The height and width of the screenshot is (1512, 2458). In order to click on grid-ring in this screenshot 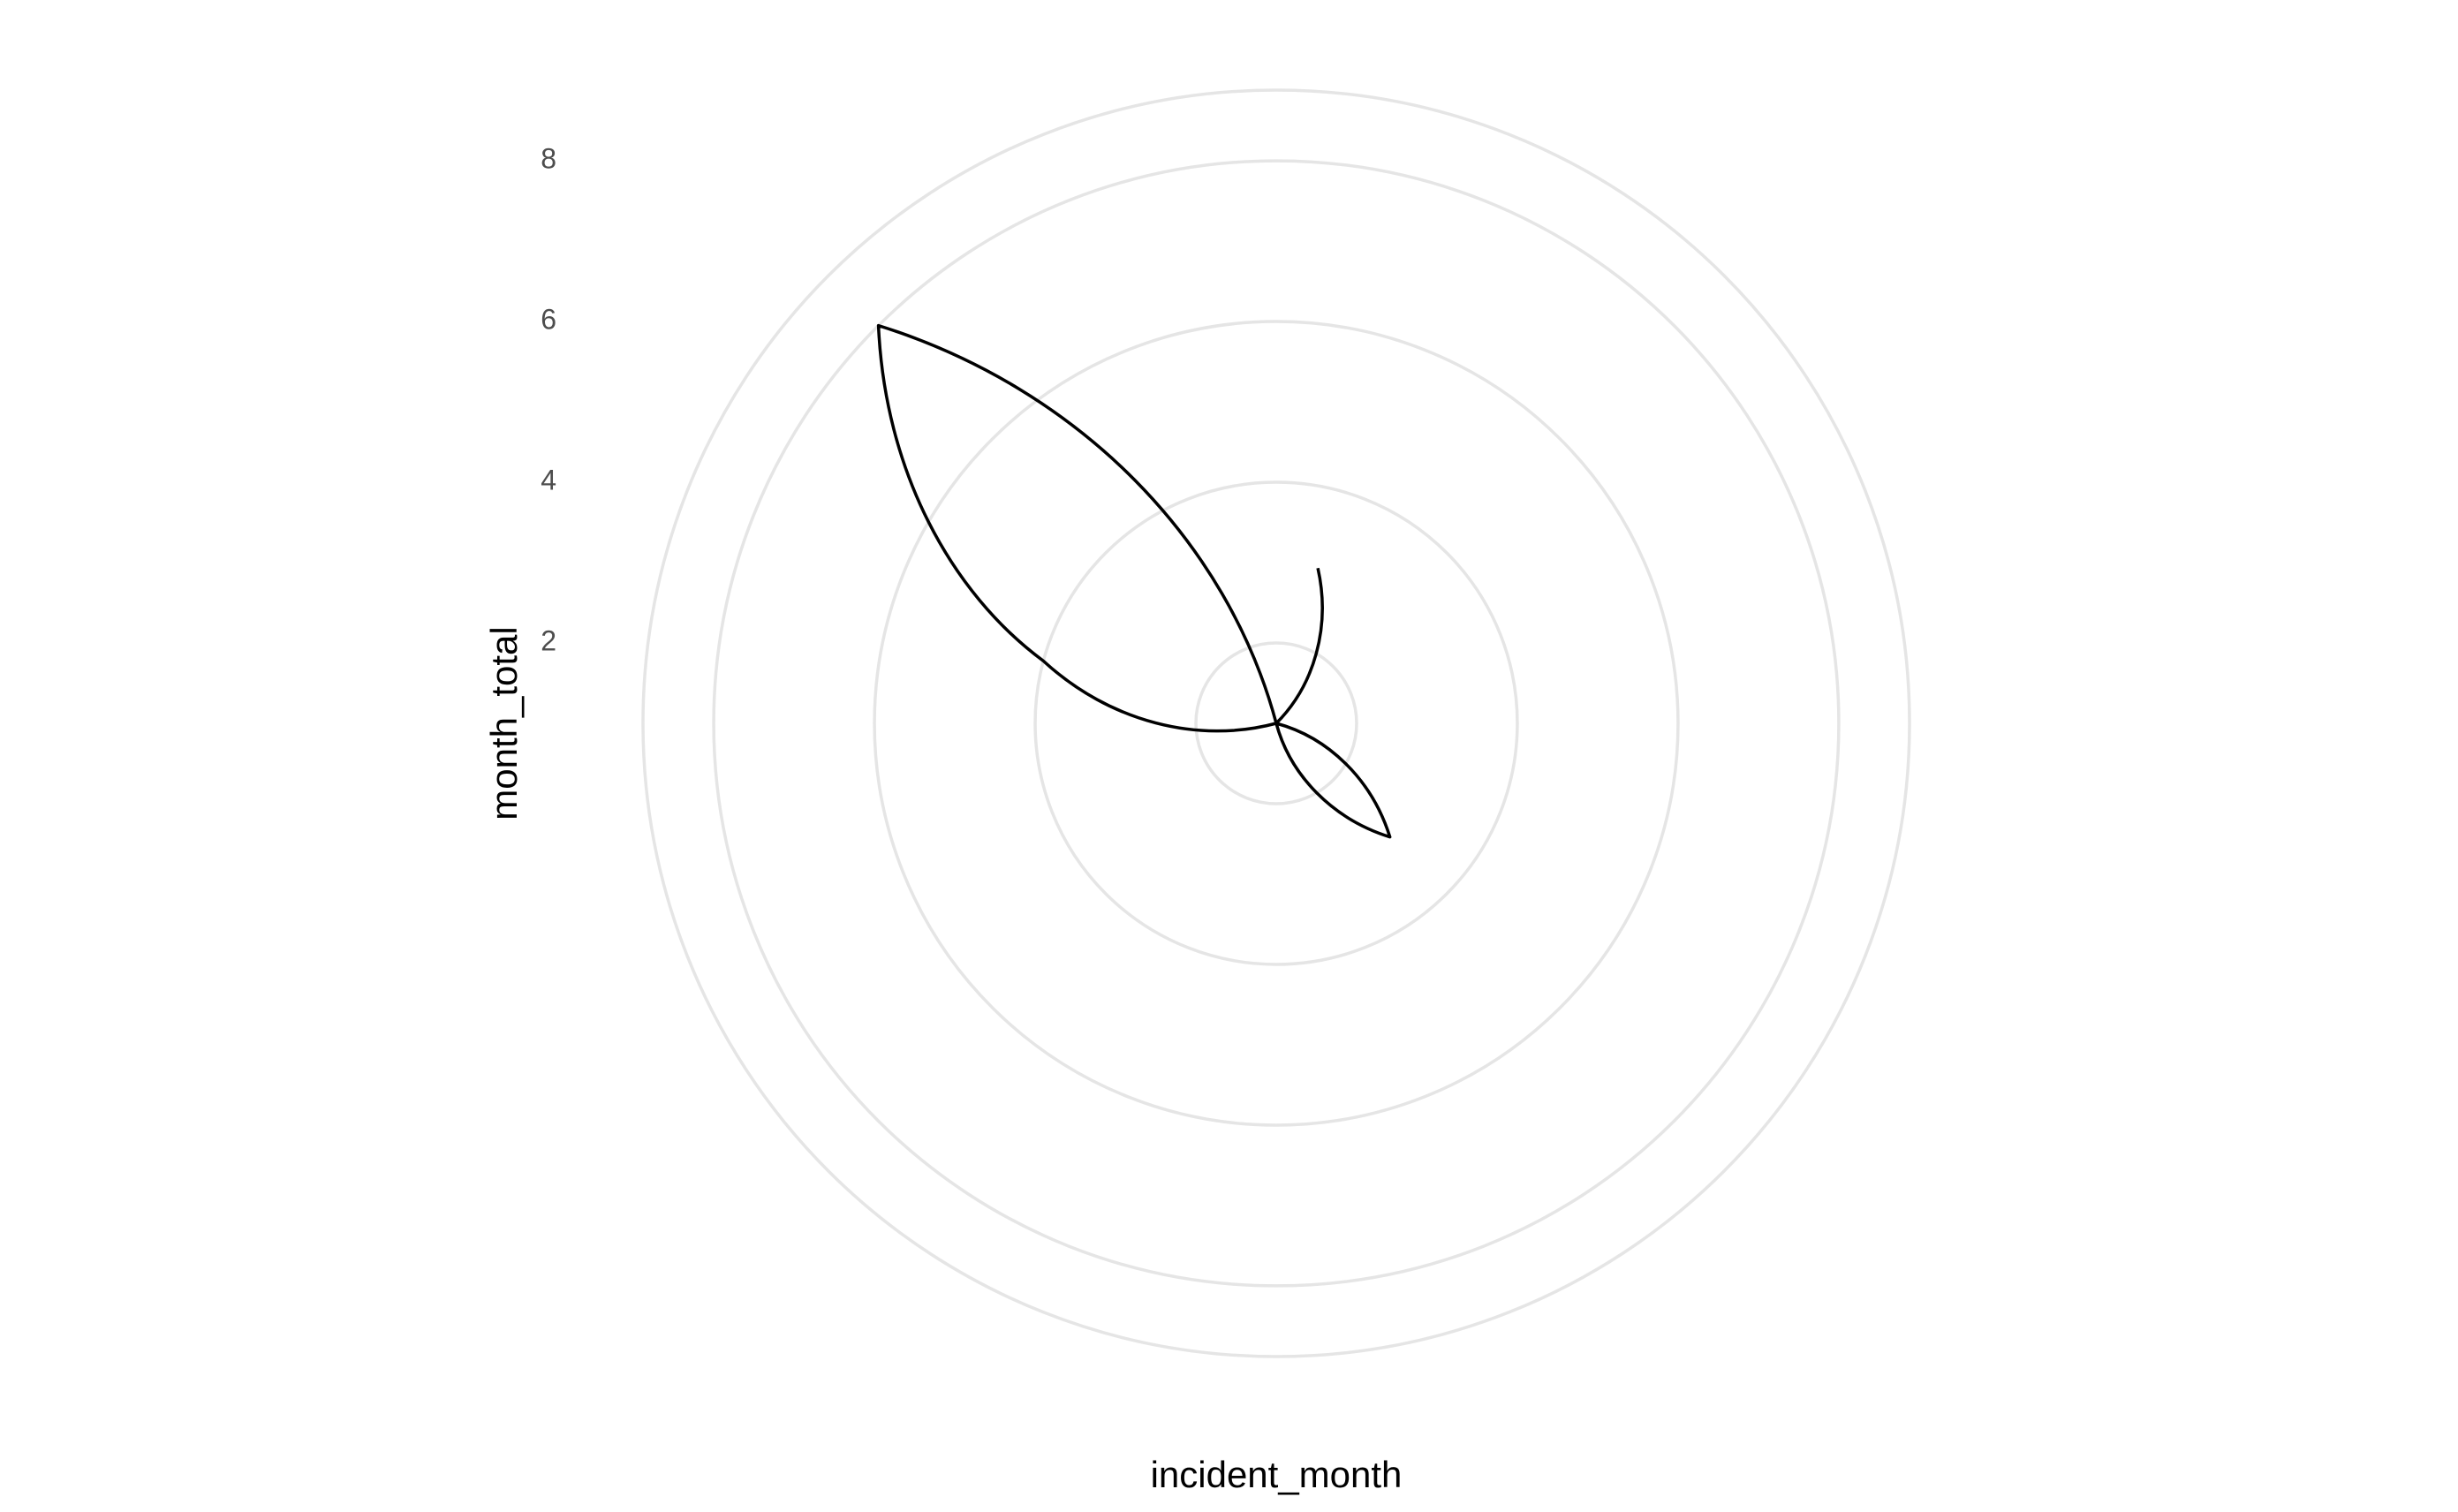, I will do `click(1276, 723)`.